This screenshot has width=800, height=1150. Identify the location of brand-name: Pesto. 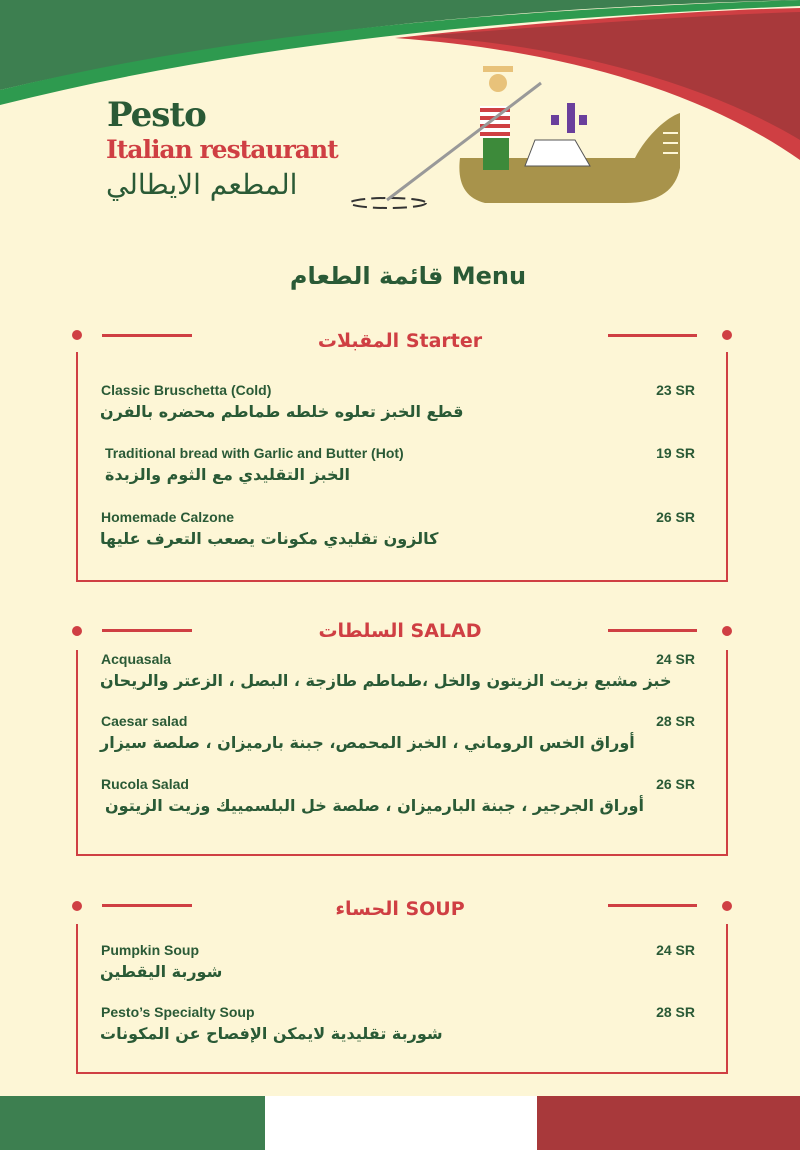
(157, 115).